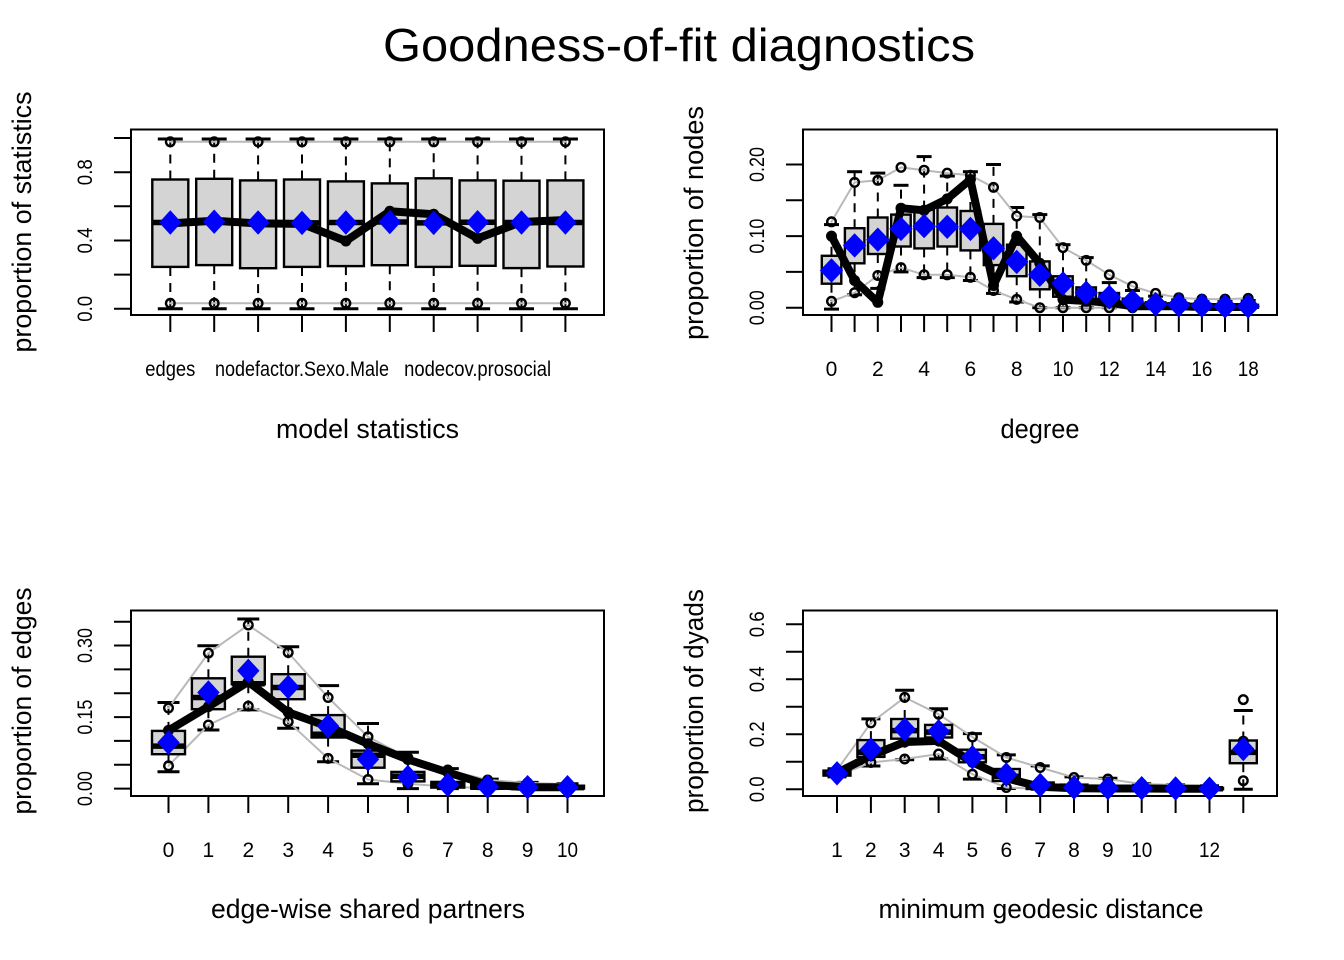  I want to click on svg-text: nodefactor.Sexo.Male, so click(302, 369).